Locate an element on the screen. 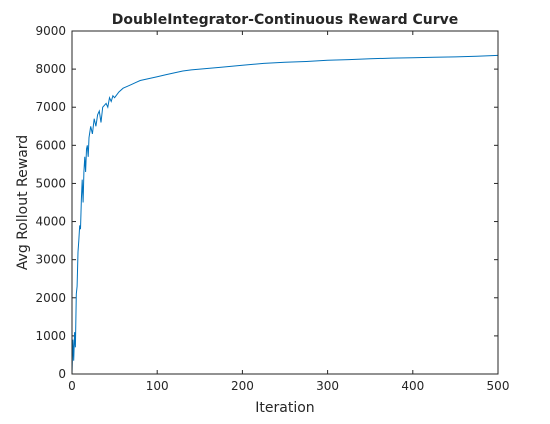  y-axis-label: Avg Rollout Reward is located at coordinates (23, 202).